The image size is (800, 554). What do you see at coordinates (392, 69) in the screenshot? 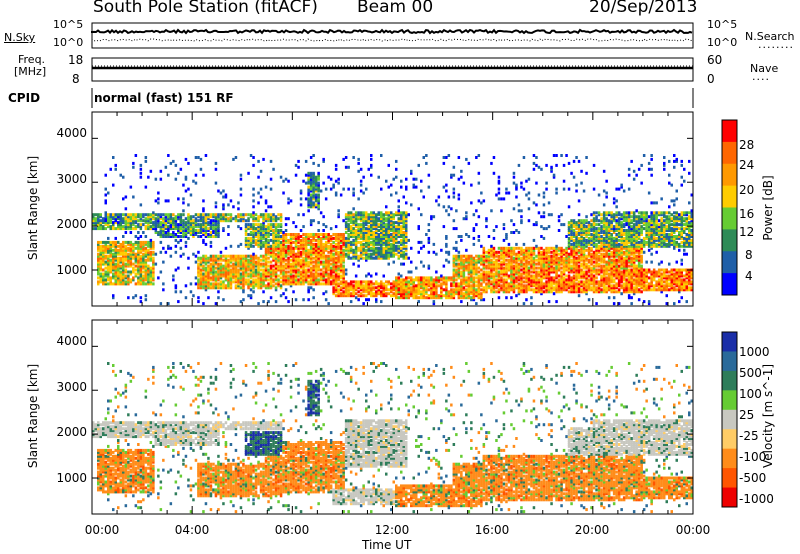
I see `freq-panel-frame` at bounding box center [392, 69].